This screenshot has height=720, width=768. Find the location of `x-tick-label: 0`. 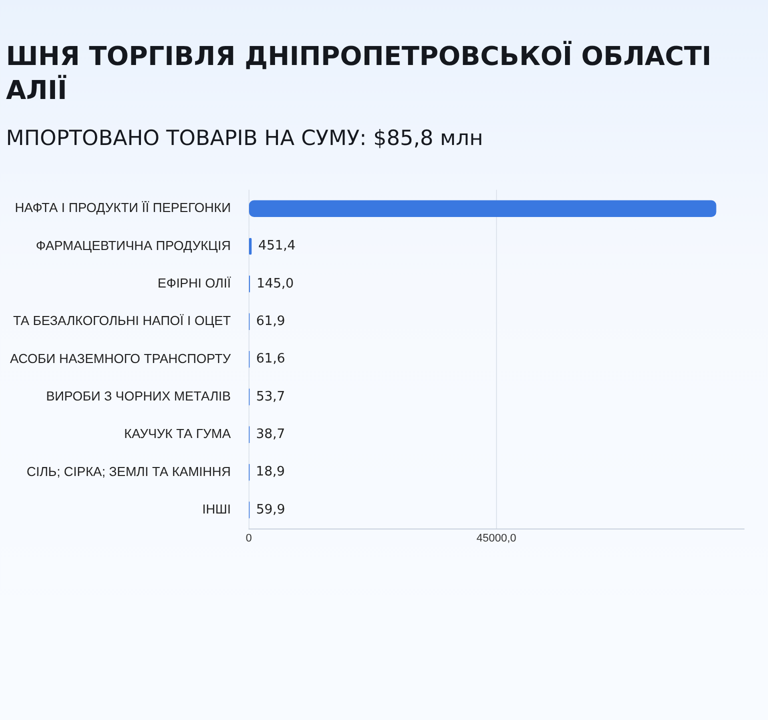

x-tick-label: 0 is located at coordinates (249, 538).